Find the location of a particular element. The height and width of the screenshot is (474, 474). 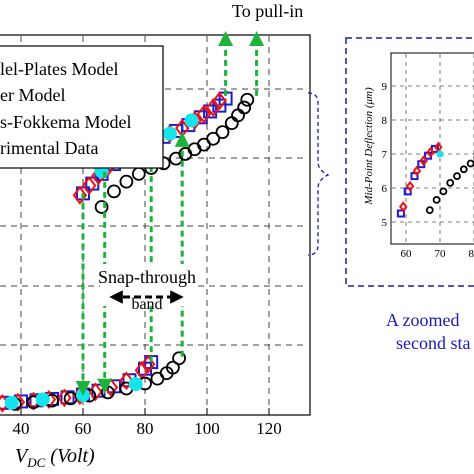

inset-plot-frame is located at coordinates (432, 148).